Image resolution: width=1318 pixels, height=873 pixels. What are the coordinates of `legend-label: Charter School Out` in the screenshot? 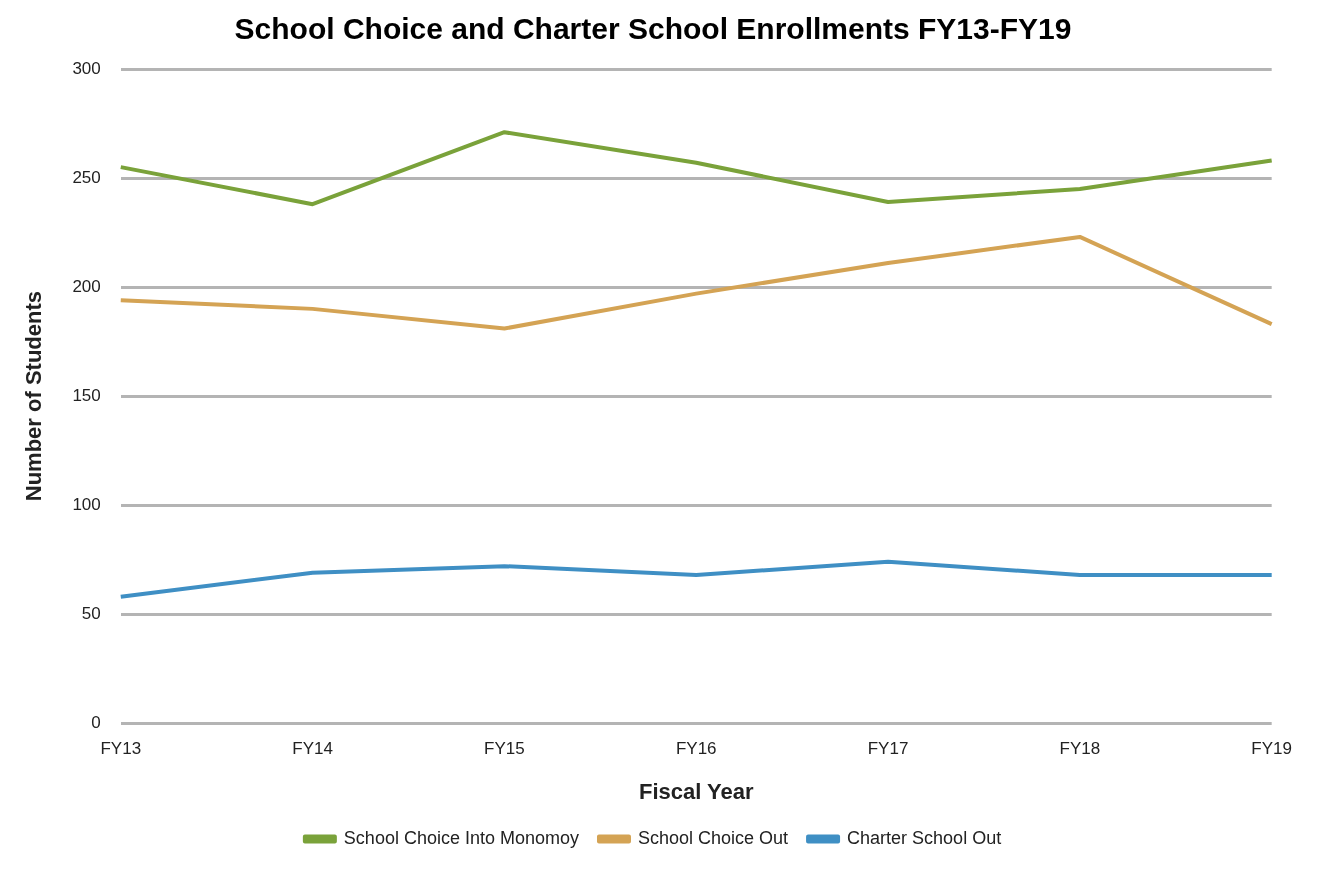 It's located at (924, 837).